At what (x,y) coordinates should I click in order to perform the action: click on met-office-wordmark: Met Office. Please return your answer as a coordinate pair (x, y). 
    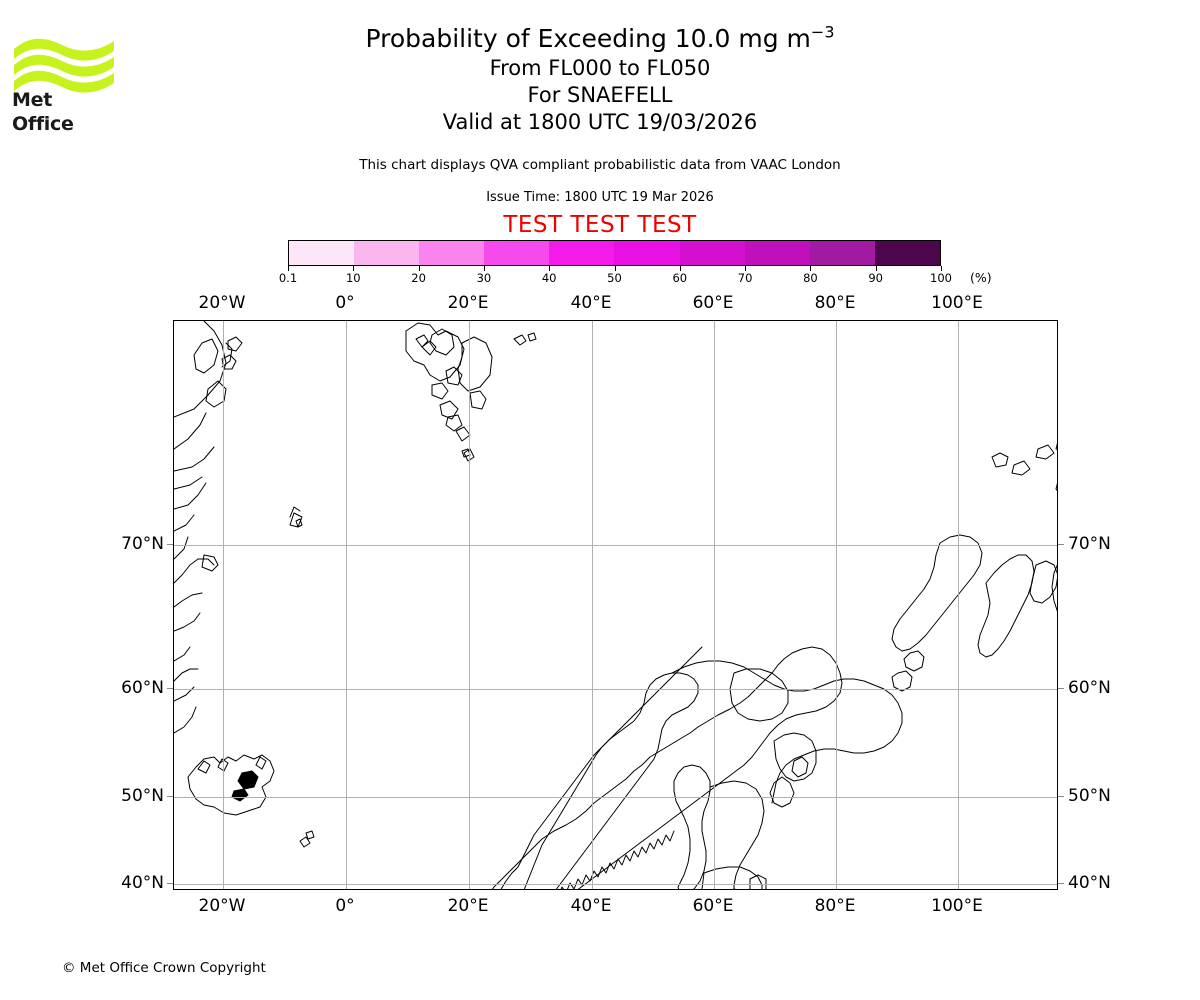
    Looking at the image, I should click on (43, 112).